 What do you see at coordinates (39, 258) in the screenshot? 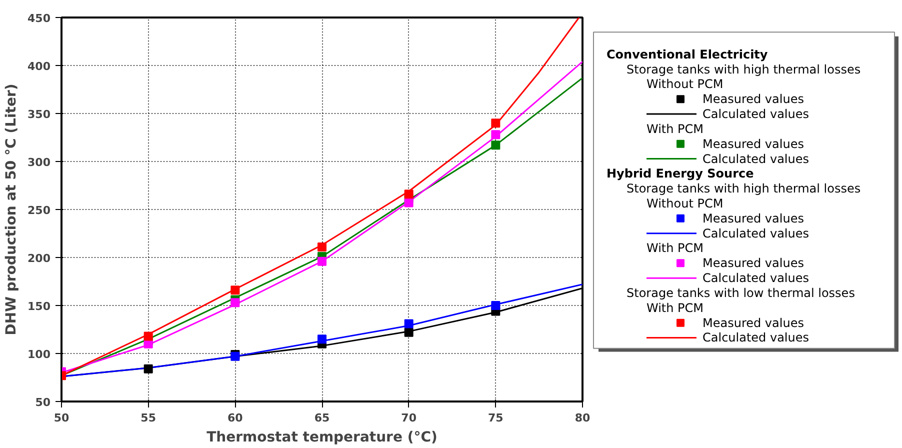
I see `y-tick-label: 200` at bounding box center [39, 258].